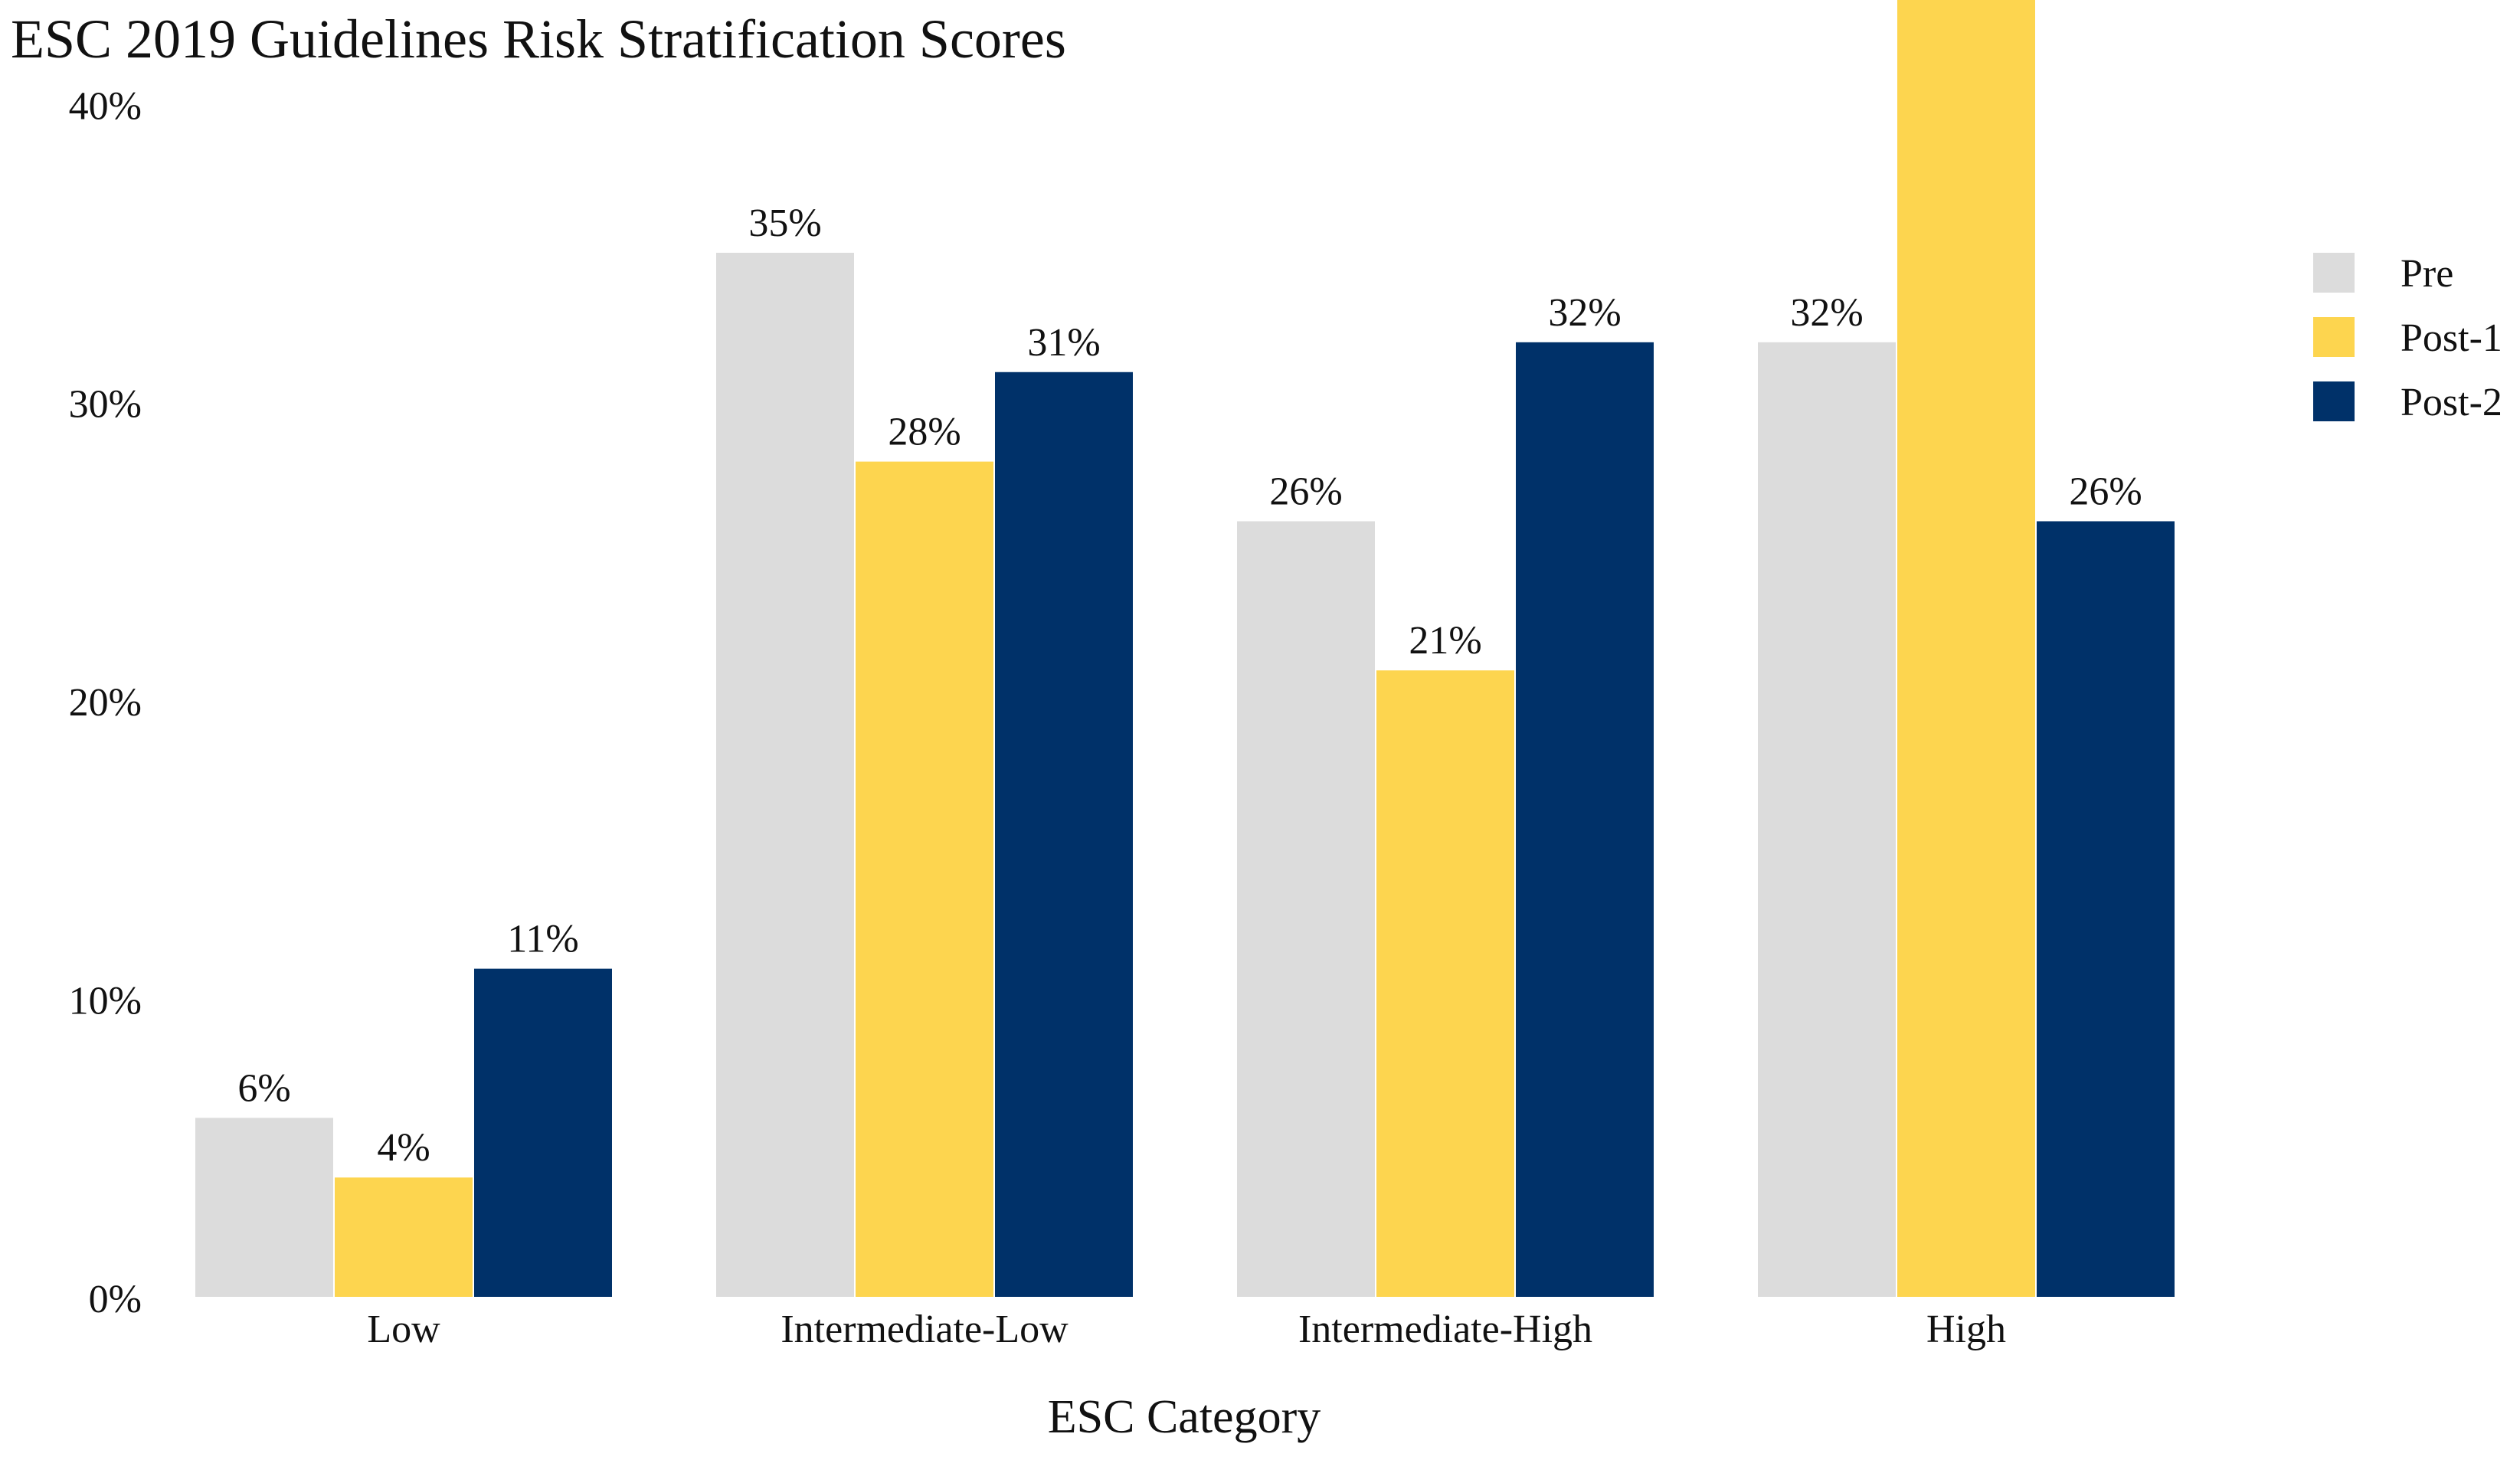 The width and height of the screenshot is (2520, 1460). I want to click on x-tick-label: Intermediate-Low, so click(925, 1329).